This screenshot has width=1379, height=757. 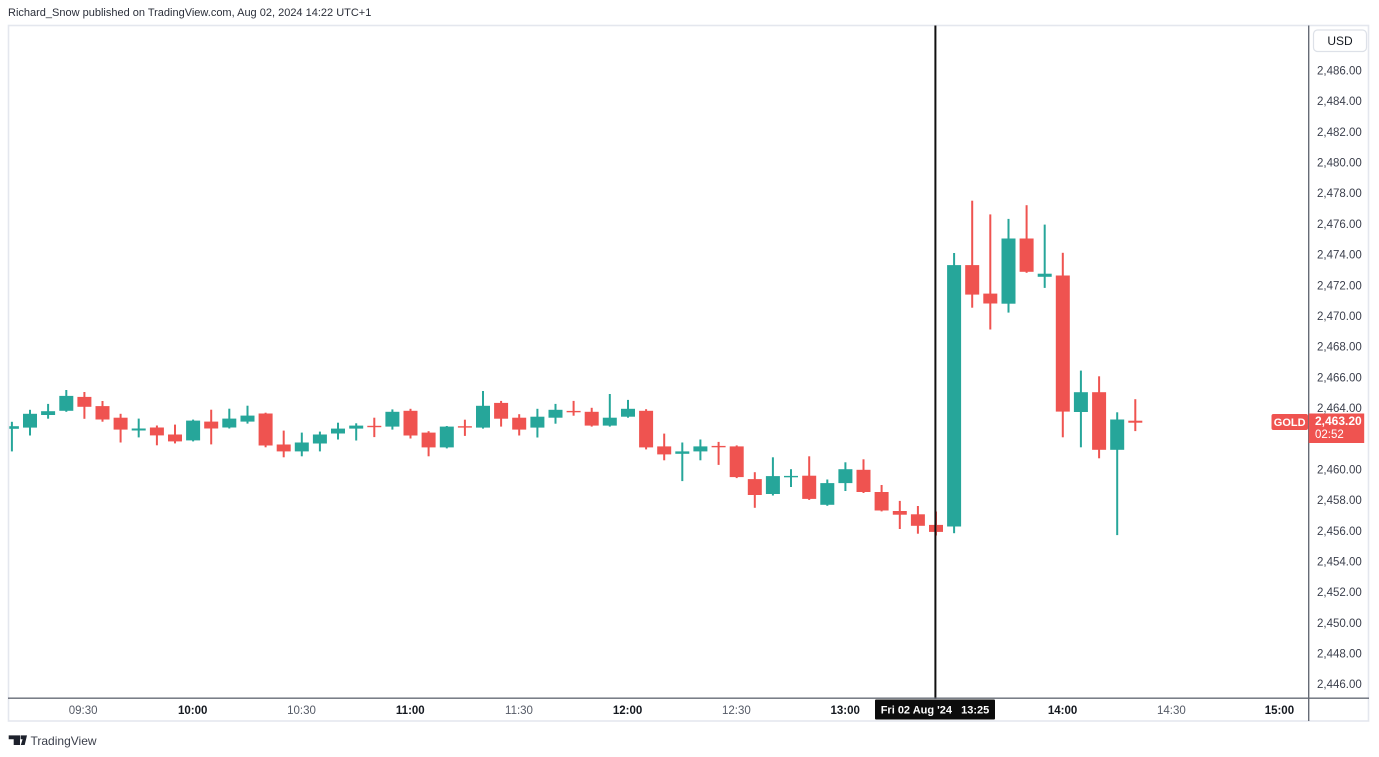 I want to click on svg-text: 2,474.00, so click(x=1339, y=256).